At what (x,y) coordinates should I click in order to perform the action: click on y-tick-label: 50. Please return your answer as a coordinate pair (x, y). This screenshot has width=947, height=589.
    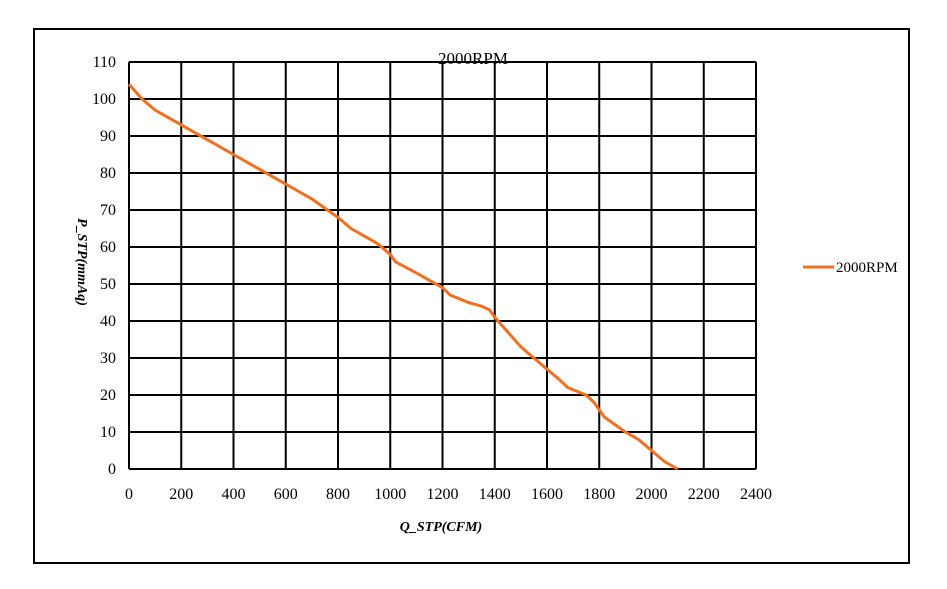
    Looking at the image, I should click on (108, 284).